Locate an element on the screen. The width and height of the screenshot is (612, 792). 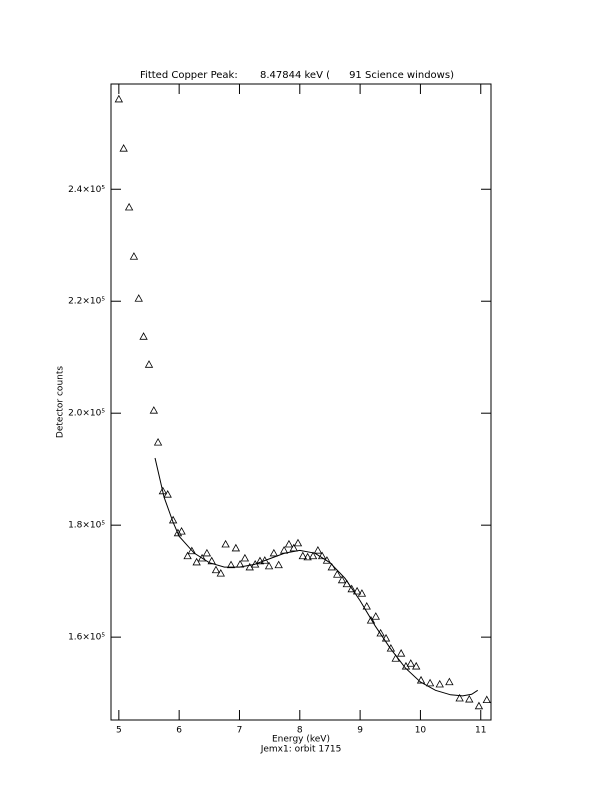
x-tick-label: 11 is located at coordinates (480, 731).